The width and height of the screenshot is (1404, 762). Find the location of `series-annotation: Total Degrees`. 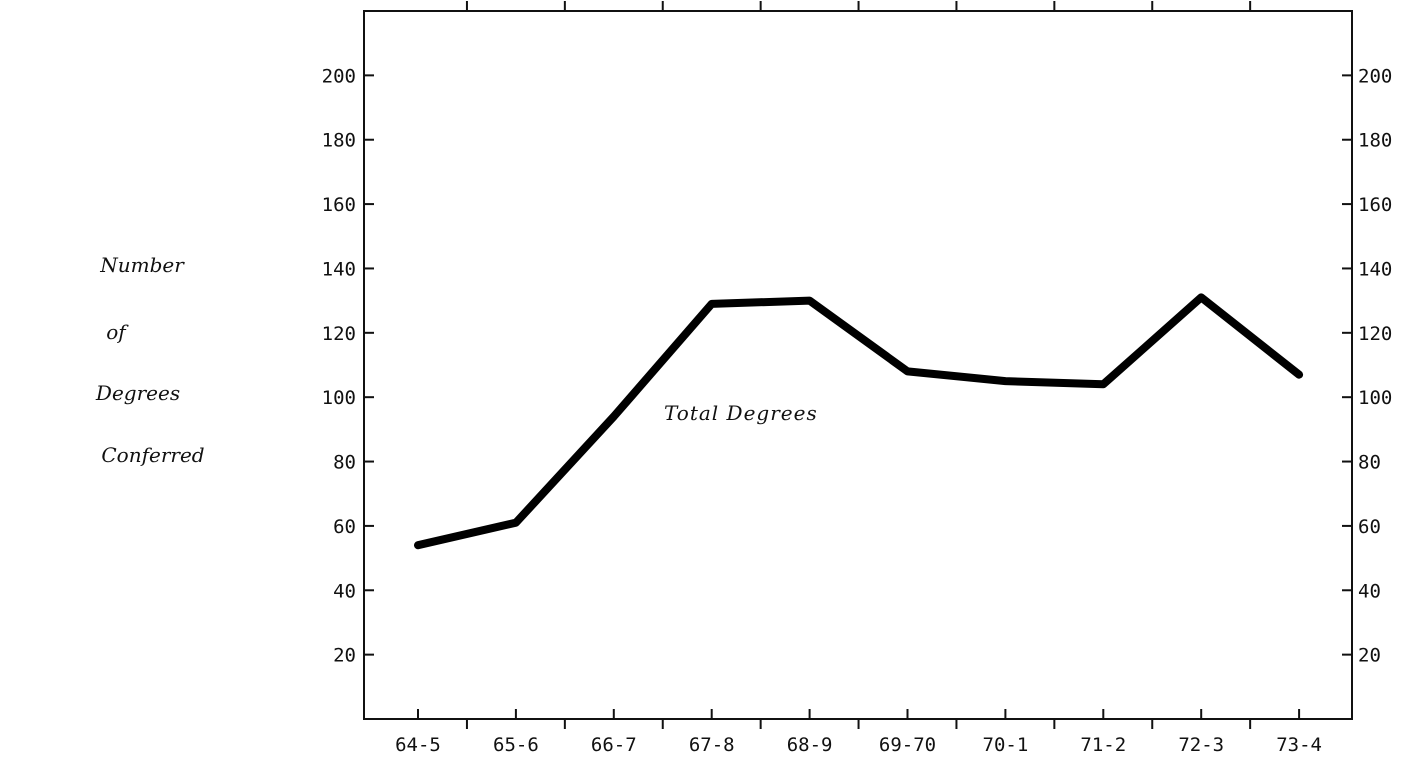

series-annotation: Total Degrees is located at coordinates (741, 413).